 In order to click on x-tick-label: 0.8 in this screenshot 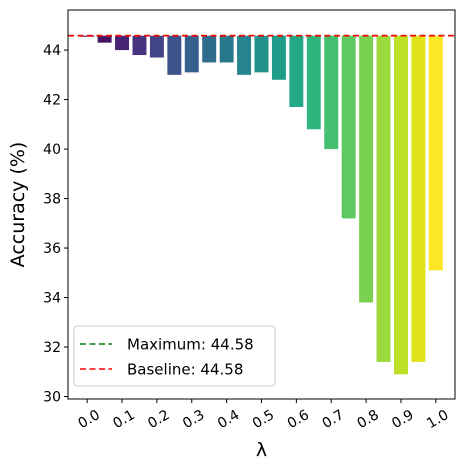, I will do `click(367, 419)`.